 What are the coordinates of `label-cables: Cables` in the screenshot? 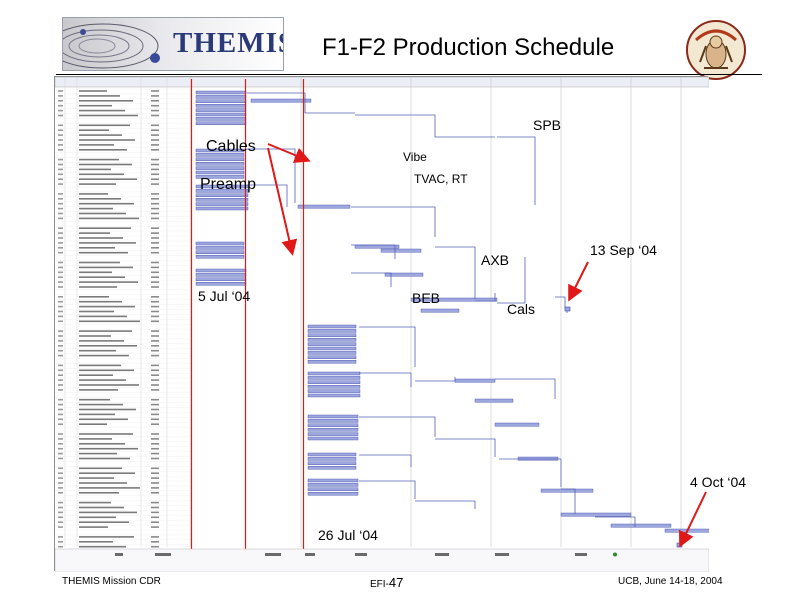 It's located at (231, 146).